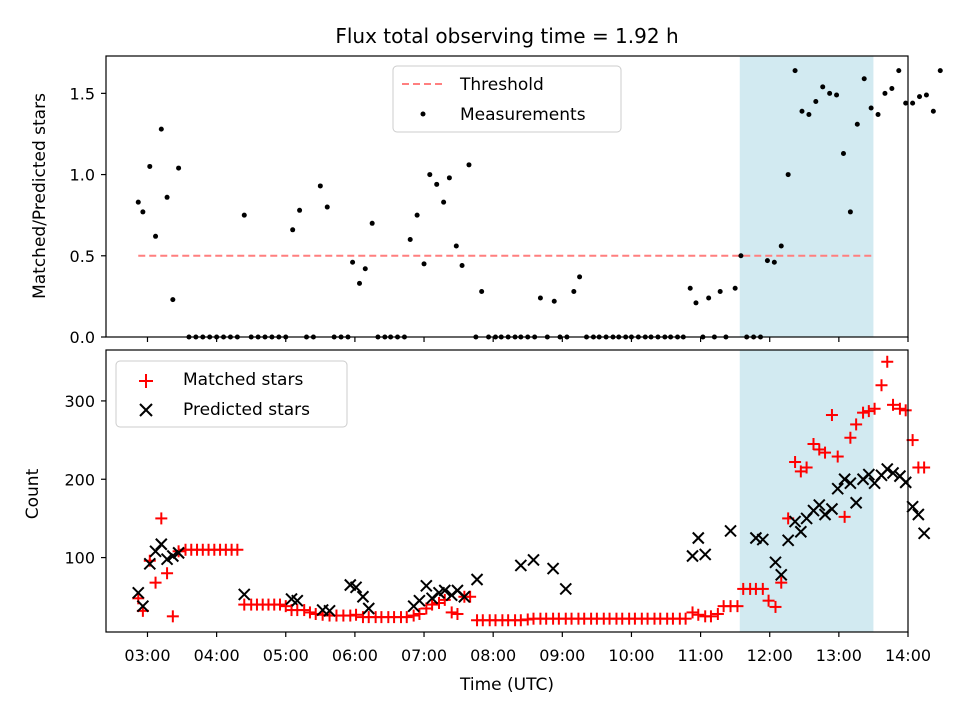  I want to click on y-tick-label: 200, so click(79, 479).